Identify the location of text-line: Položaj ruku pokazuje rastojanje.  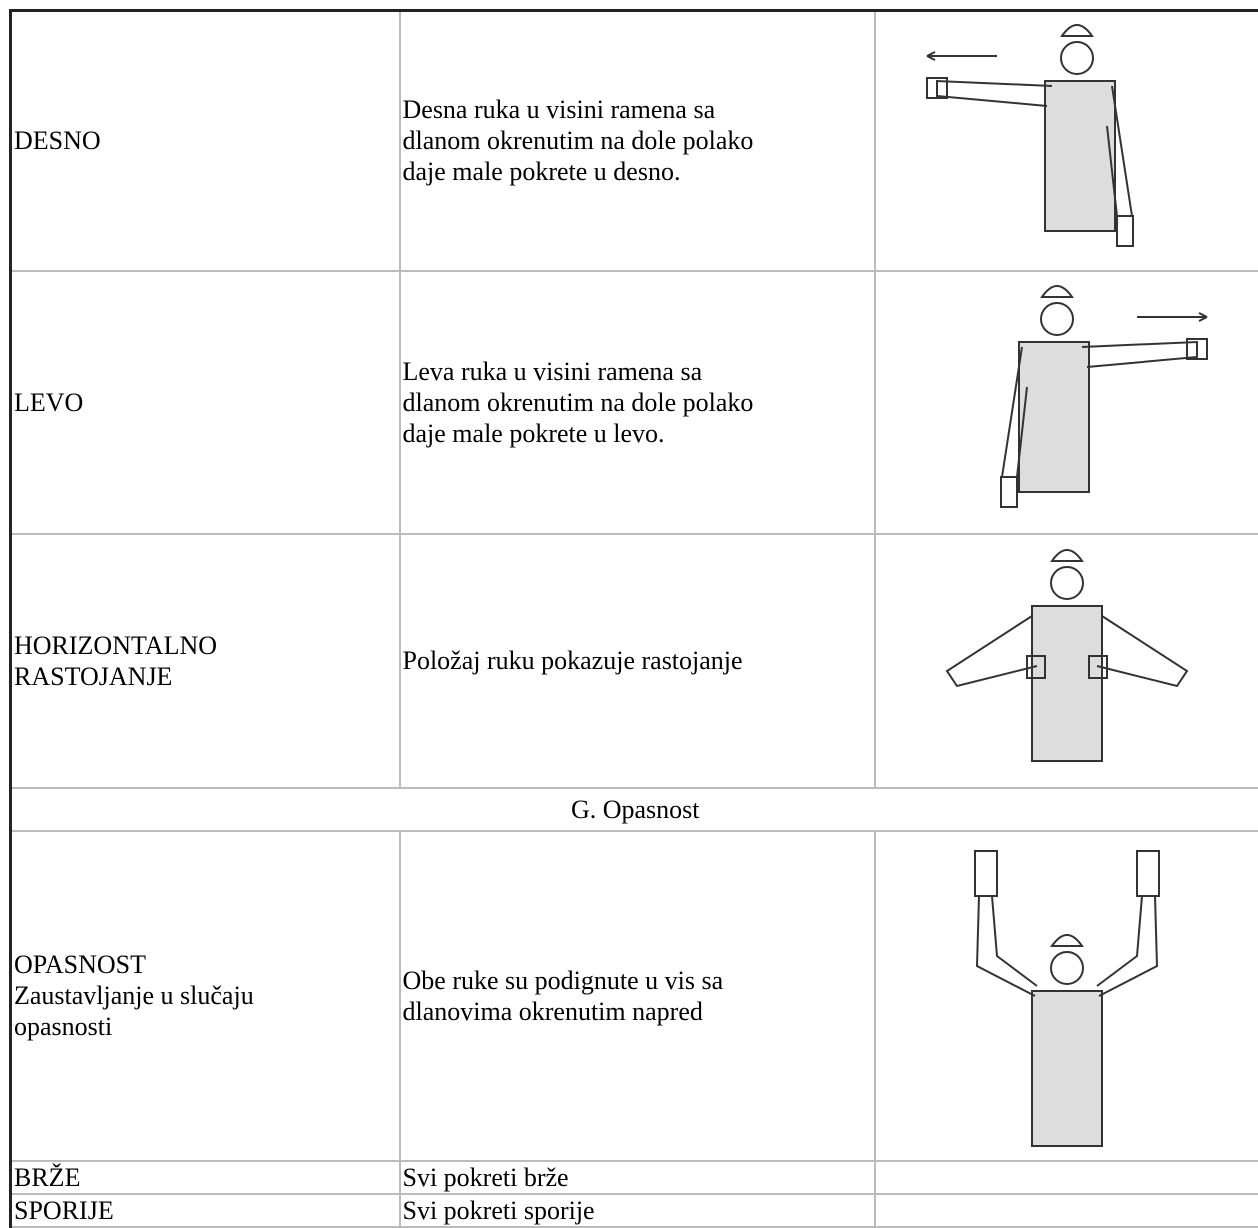
(637, 660).